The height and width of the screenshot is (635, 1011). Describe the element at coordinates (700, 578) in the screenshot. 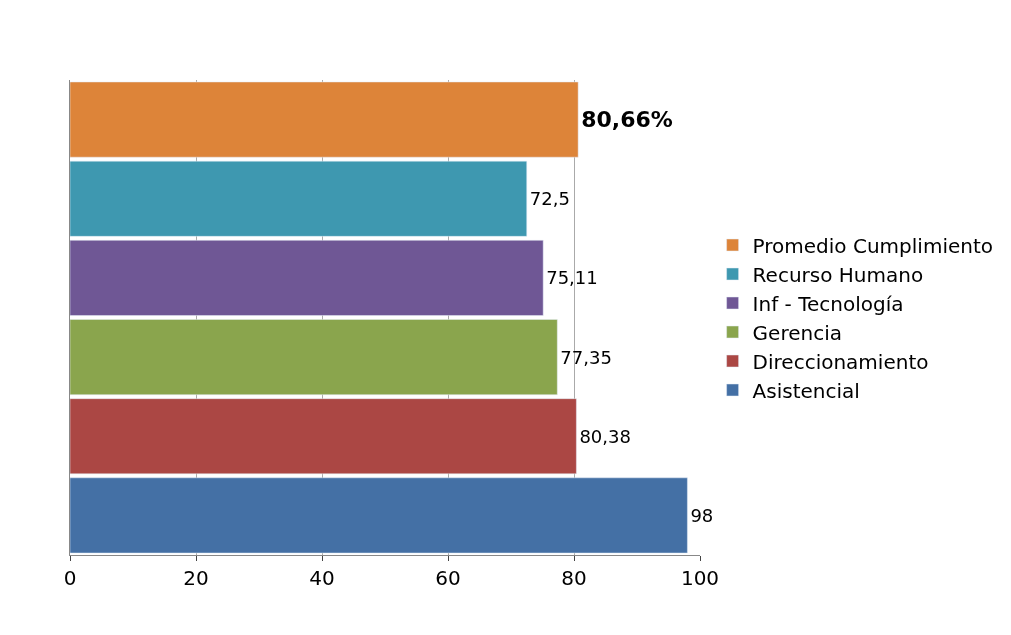

I see `x-tick-label: 100` at that location.